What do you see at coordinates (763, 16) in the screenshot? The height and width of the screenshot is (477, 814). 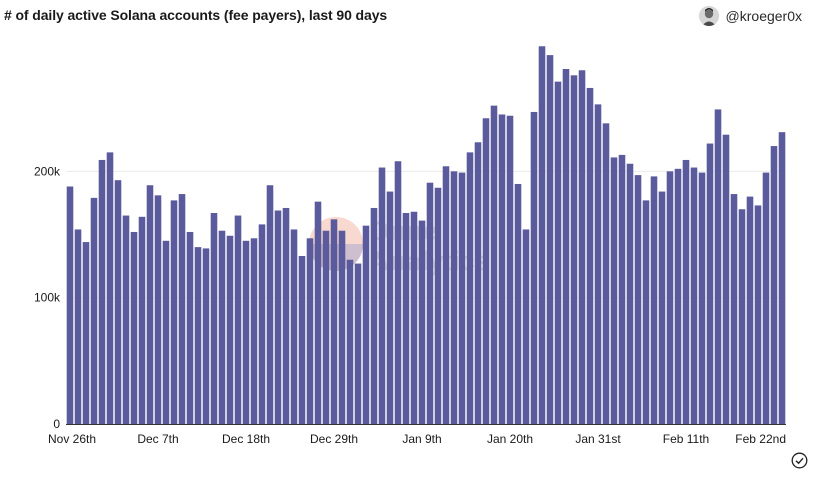 I see `author-name: @kroeger0x` at bounding box center [763, 16].